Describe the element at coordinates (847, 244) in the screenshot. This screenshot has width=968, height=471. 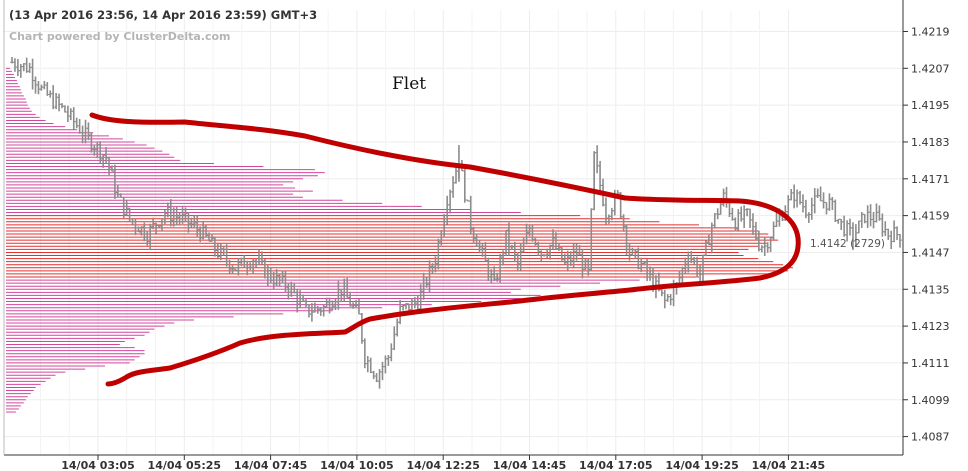
I see `poc-label: 1.4142 (2729)` at that location.